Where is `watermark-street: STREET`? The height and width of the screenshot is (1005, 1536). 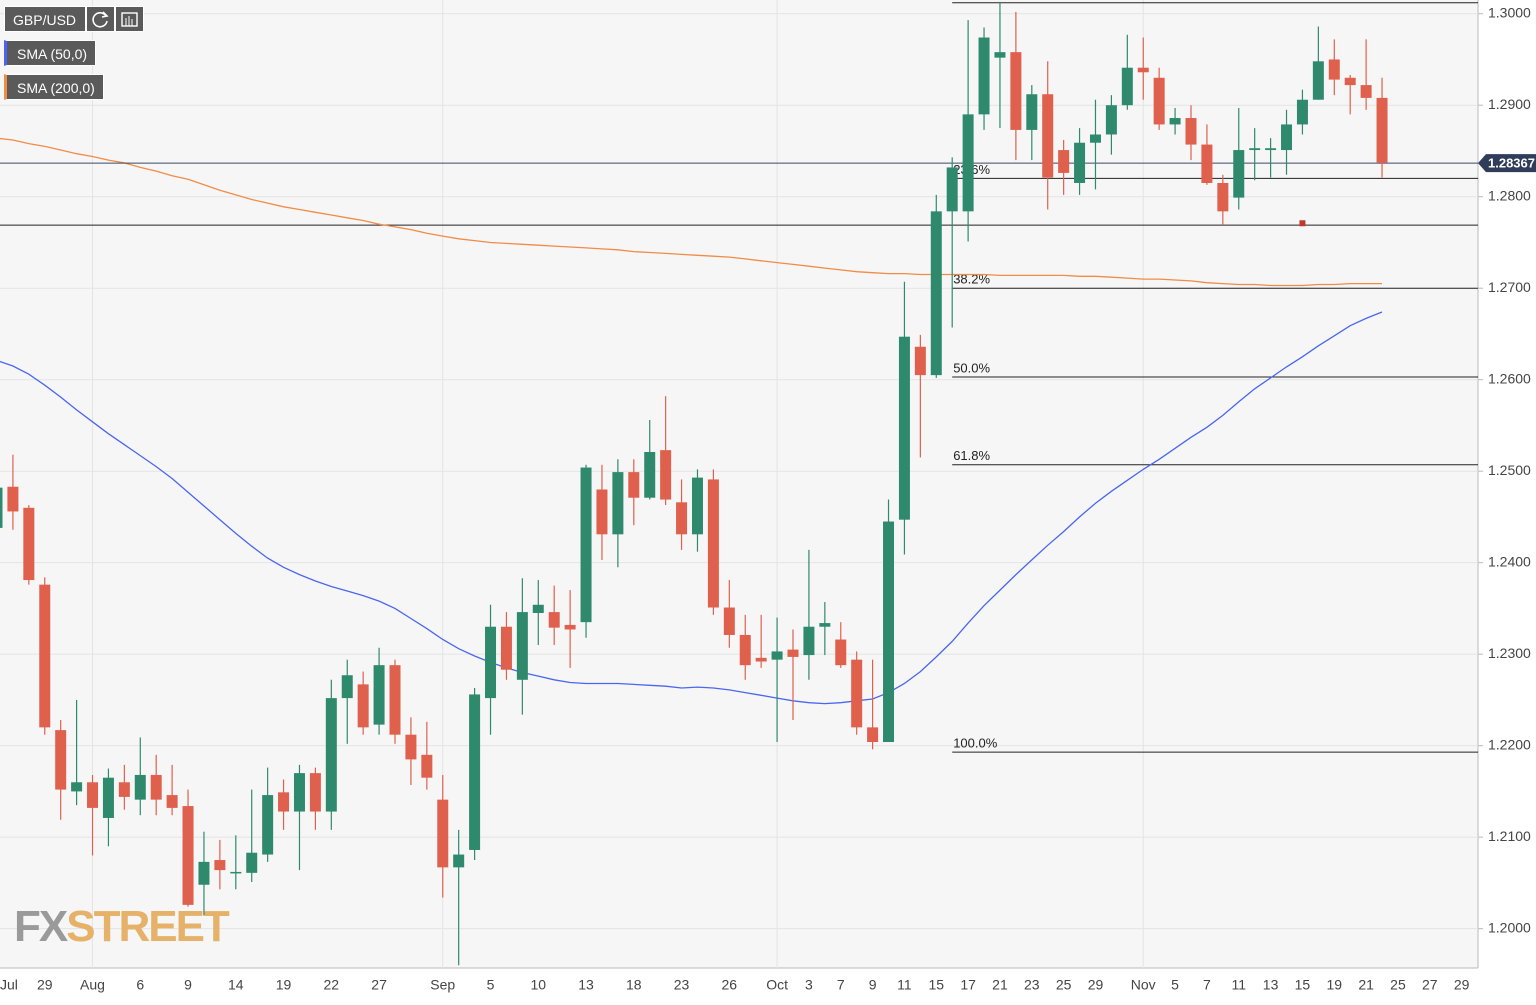 watermark-street: STREET is located at coordinates (148, 926).